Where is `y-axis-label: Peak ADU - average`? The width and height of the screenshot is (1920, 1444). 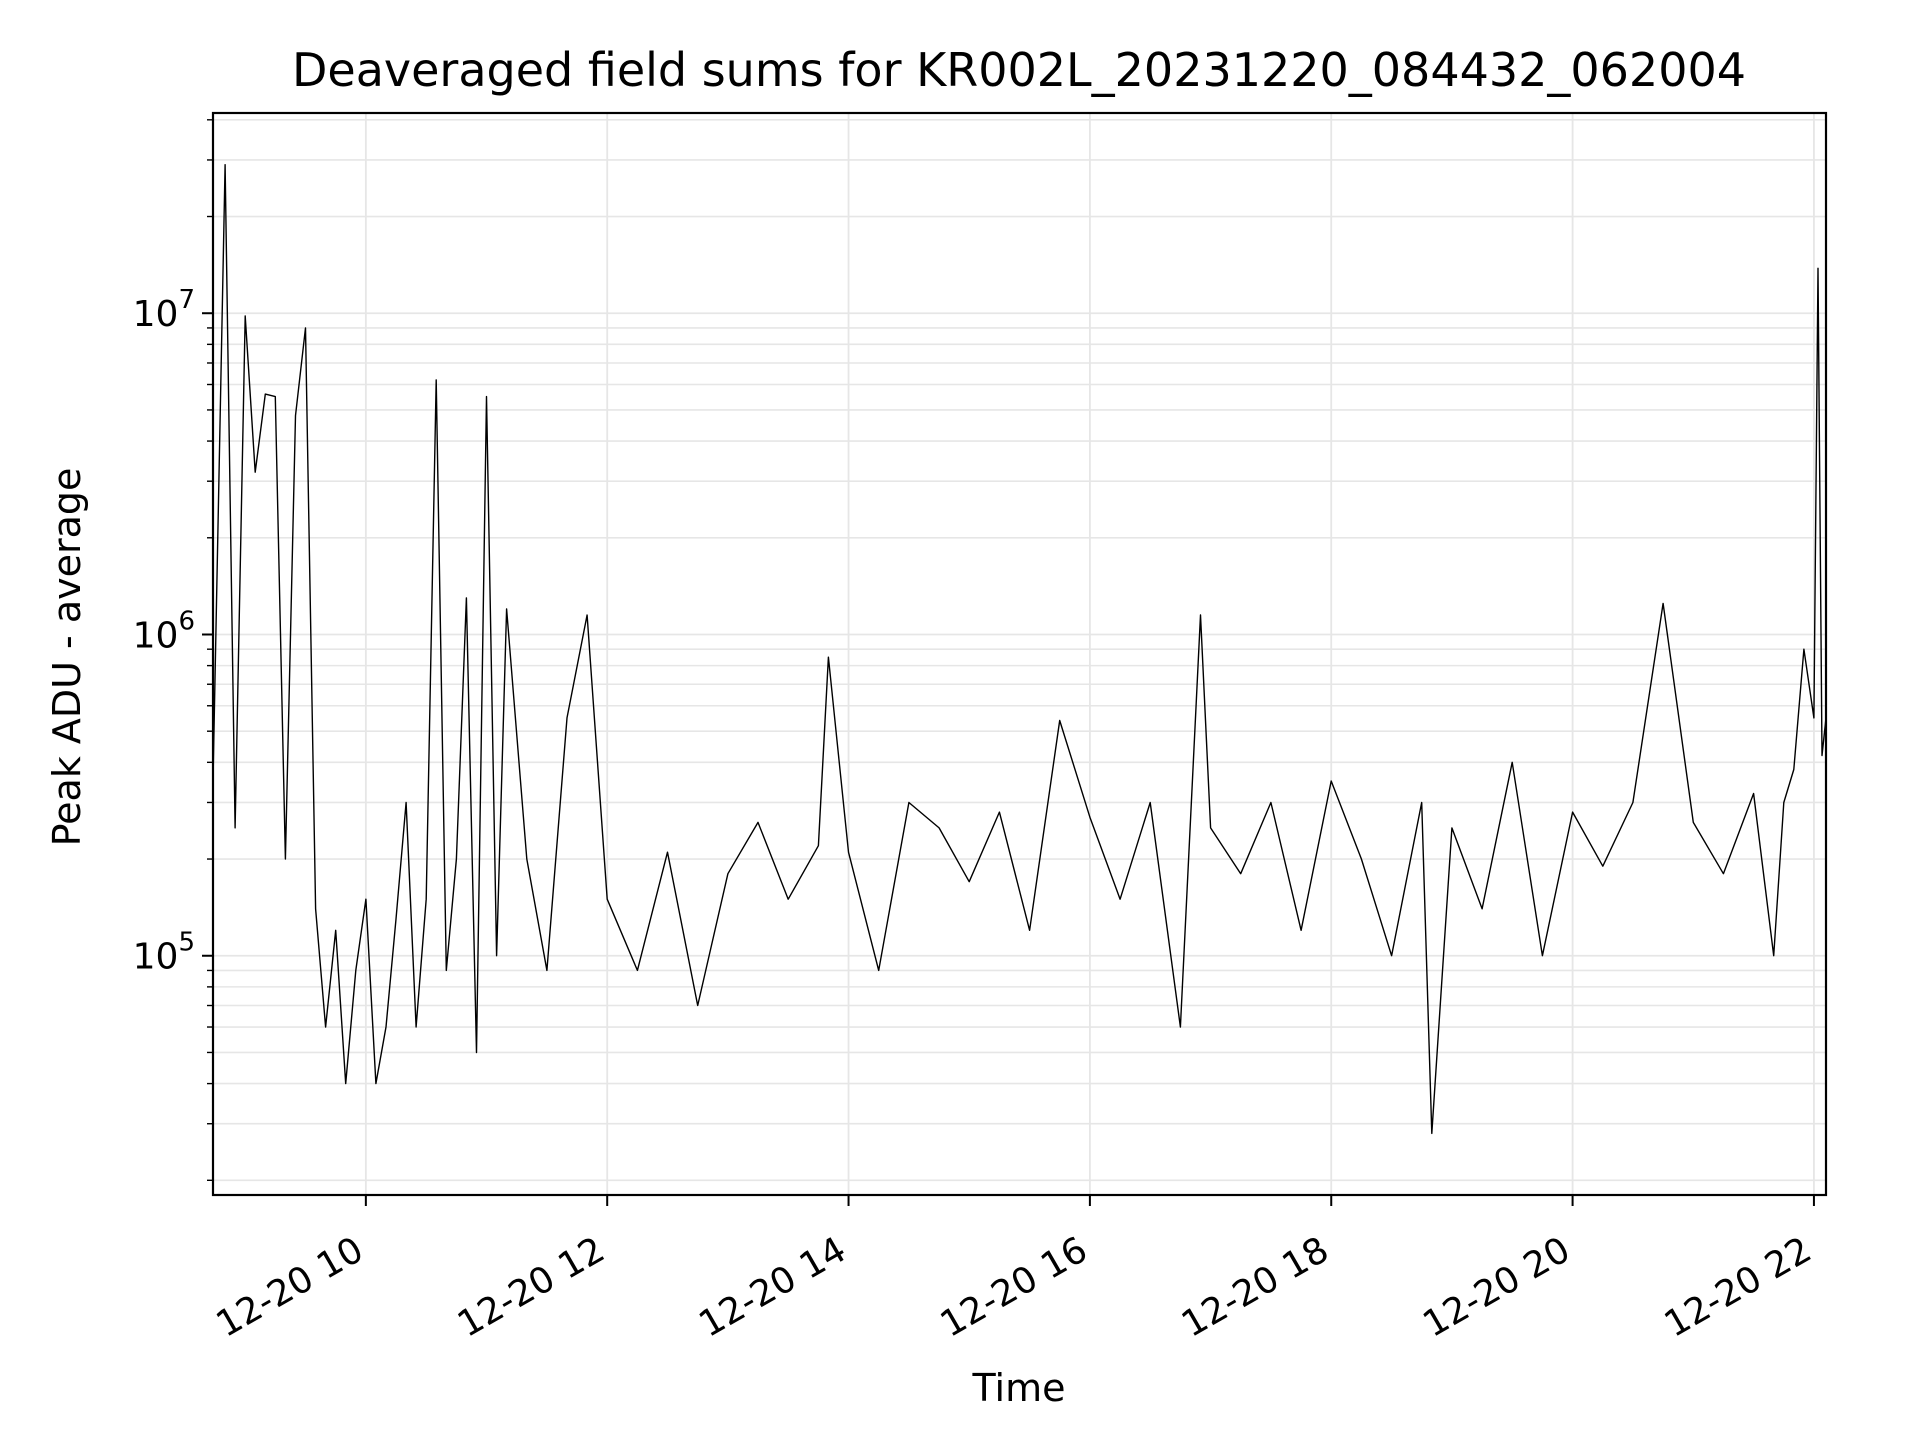 y-axis-label: Peak ADU - average is located at coordinates (67, 657).